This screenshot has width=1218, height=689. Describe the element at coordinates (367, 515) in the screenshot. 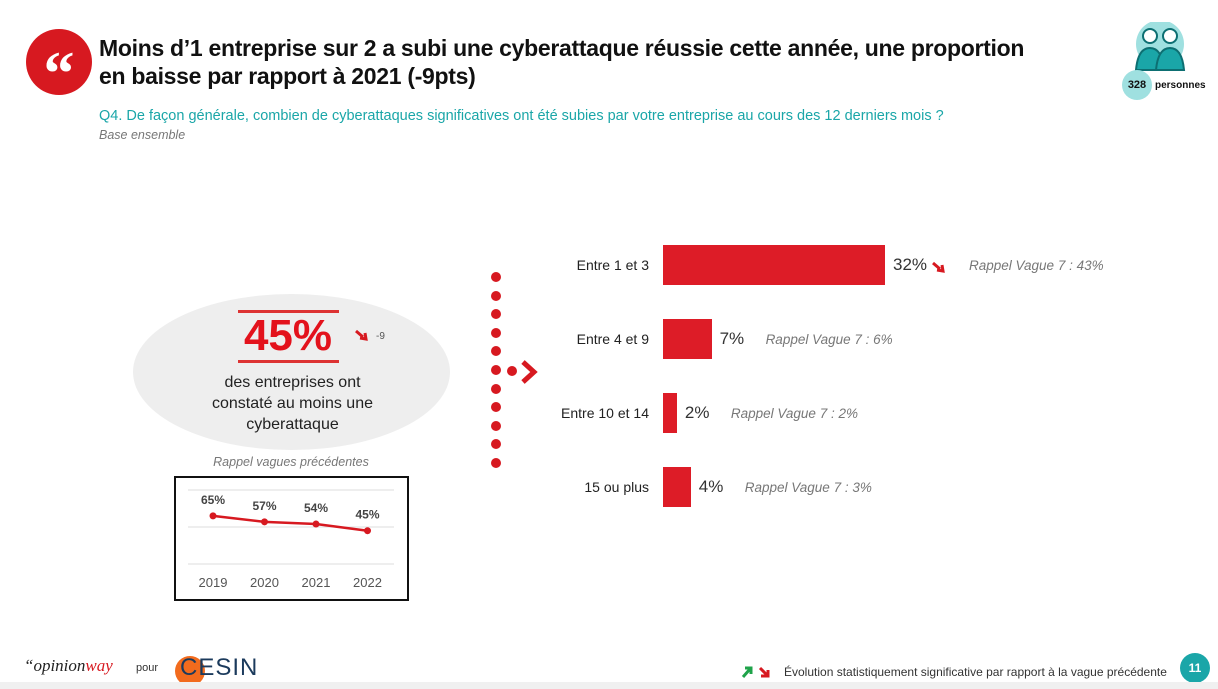

I see `data-label: 45%` at that location.